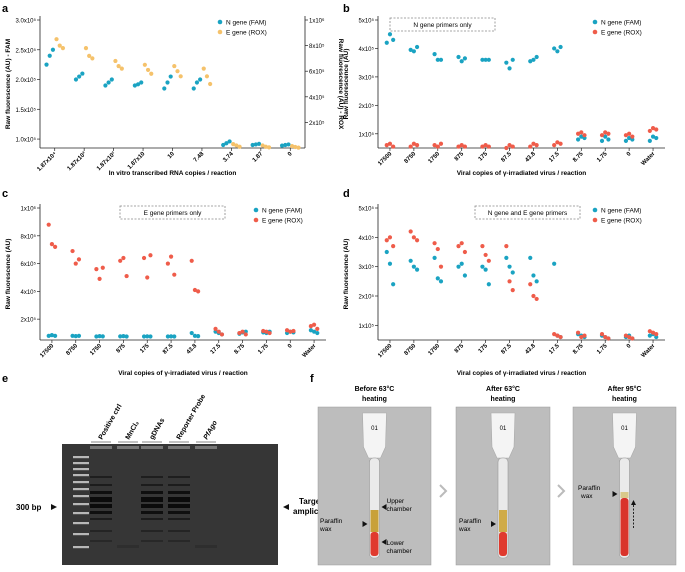 This screenshot has width=685, height=572. I want to click on x-tick-label: 1.75, so click(263, 349).